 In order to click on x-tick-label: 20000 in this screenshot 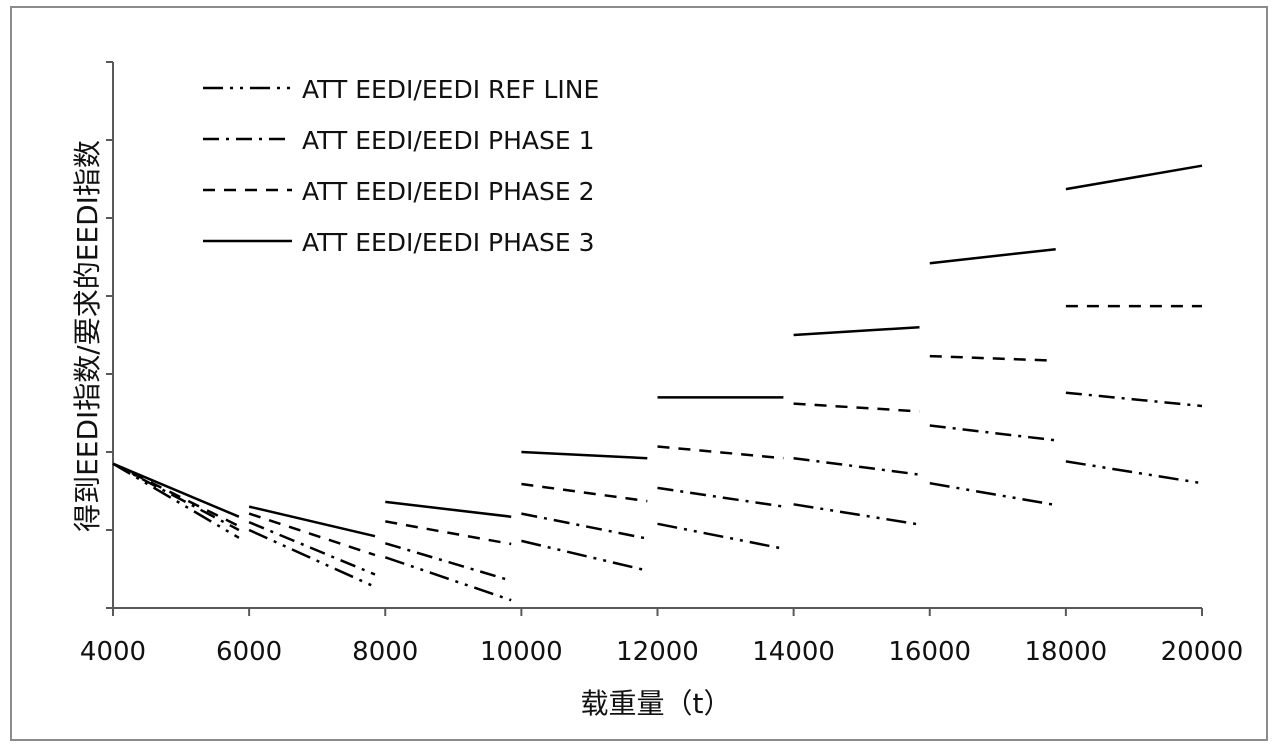, I will do `click(1202, 652)`.